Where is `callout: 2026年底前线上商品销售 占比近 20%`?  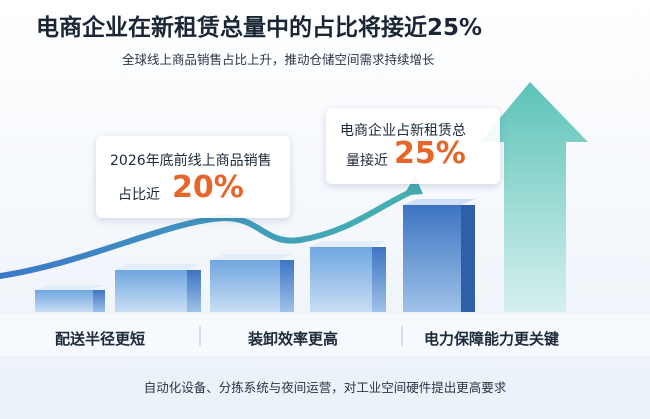 callout: 2026年底前线上商品销售 占比近 20% is located at coordinates (193, 177).